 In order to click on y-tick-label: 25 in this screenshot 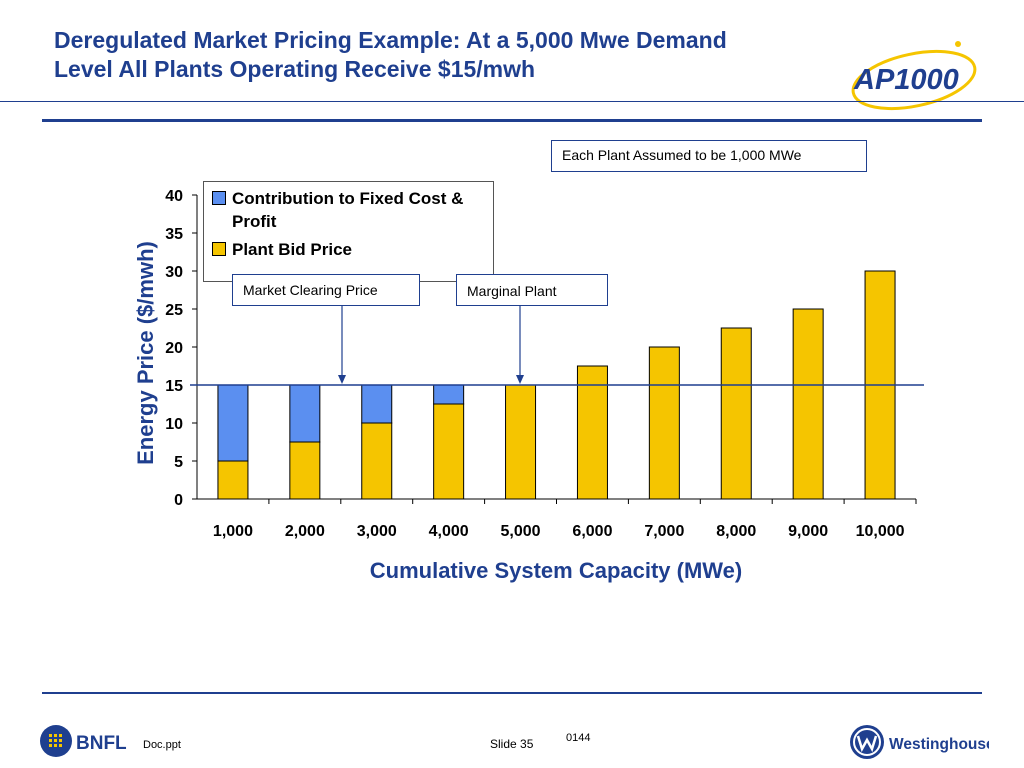, I will do `click(174, 310)`.